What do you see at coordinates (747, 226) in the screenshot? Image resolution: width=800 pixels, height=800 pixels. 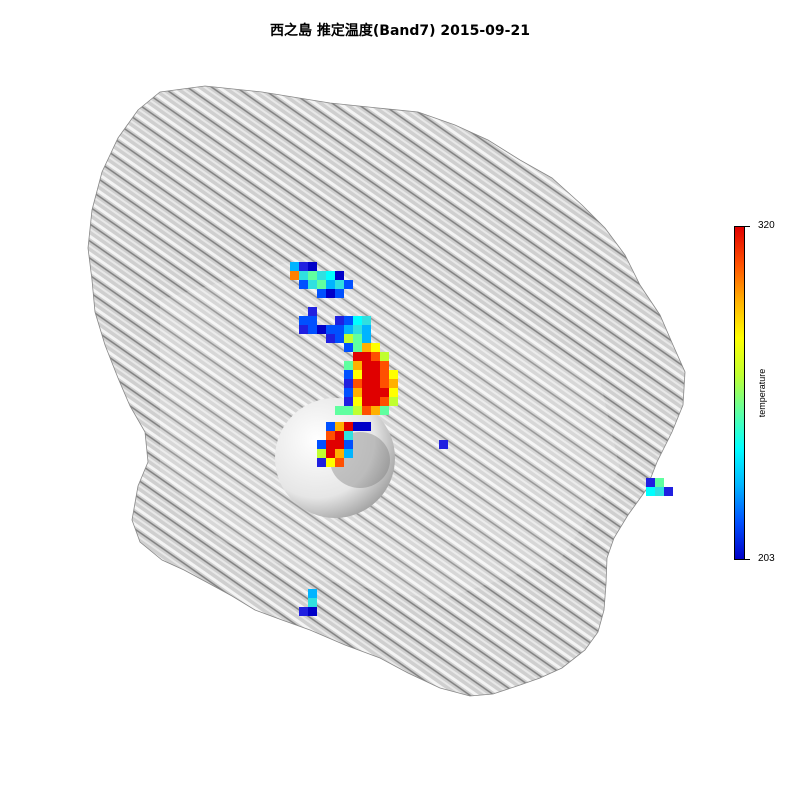 I see `colorbar-tick-max` at bounding box center [747, 226].